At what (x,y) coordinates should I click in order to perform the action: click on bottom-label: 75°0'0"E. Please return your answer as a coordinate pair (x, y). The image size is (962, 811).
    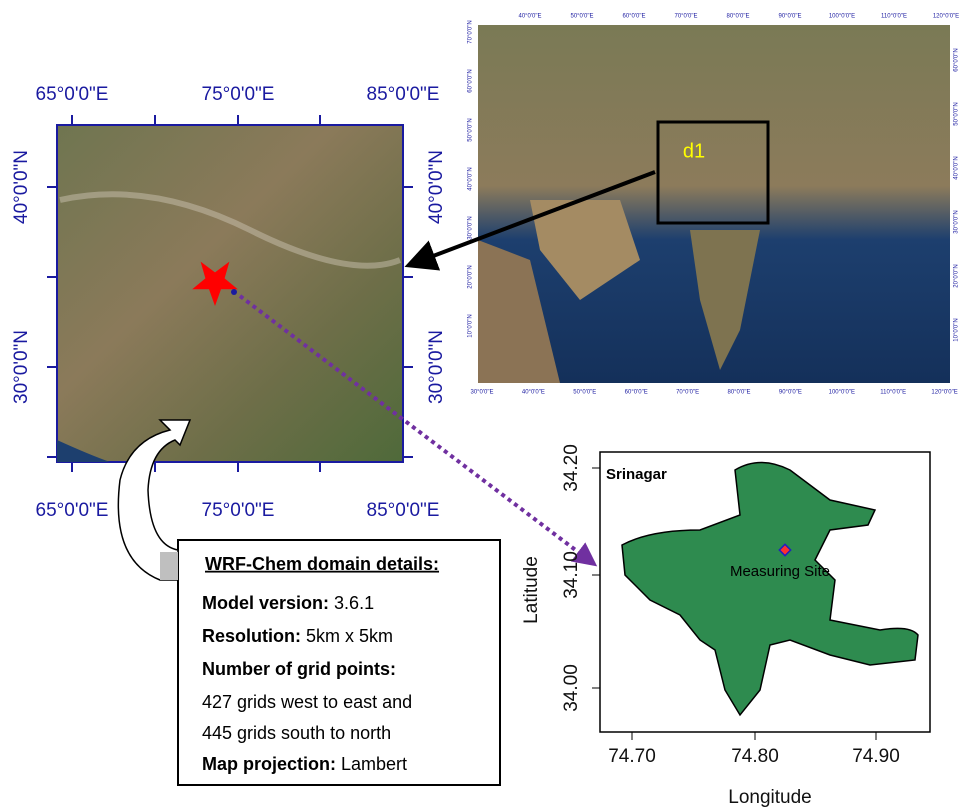
    Looking at the image, I should click on (238, 510).